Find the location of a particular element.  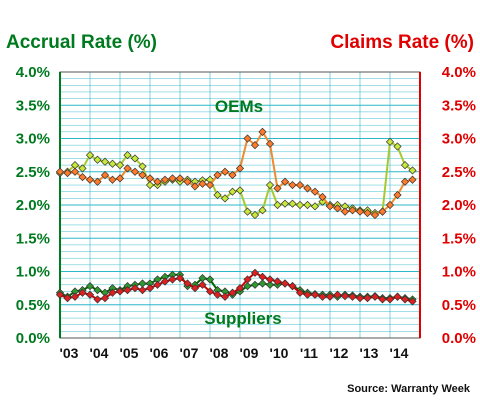

right-tick-label: 4.0% is located at coordinates (459, 72).